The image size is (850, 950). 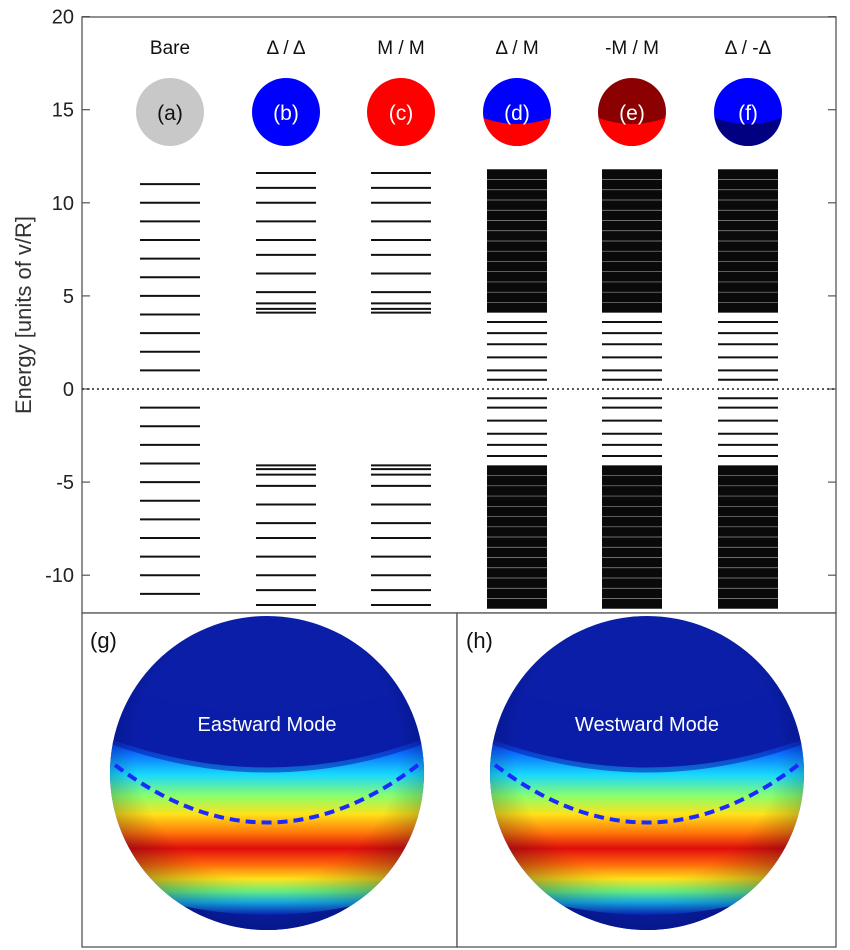 I want to click on y-tick-label: 15, so click(x=63, y=111).